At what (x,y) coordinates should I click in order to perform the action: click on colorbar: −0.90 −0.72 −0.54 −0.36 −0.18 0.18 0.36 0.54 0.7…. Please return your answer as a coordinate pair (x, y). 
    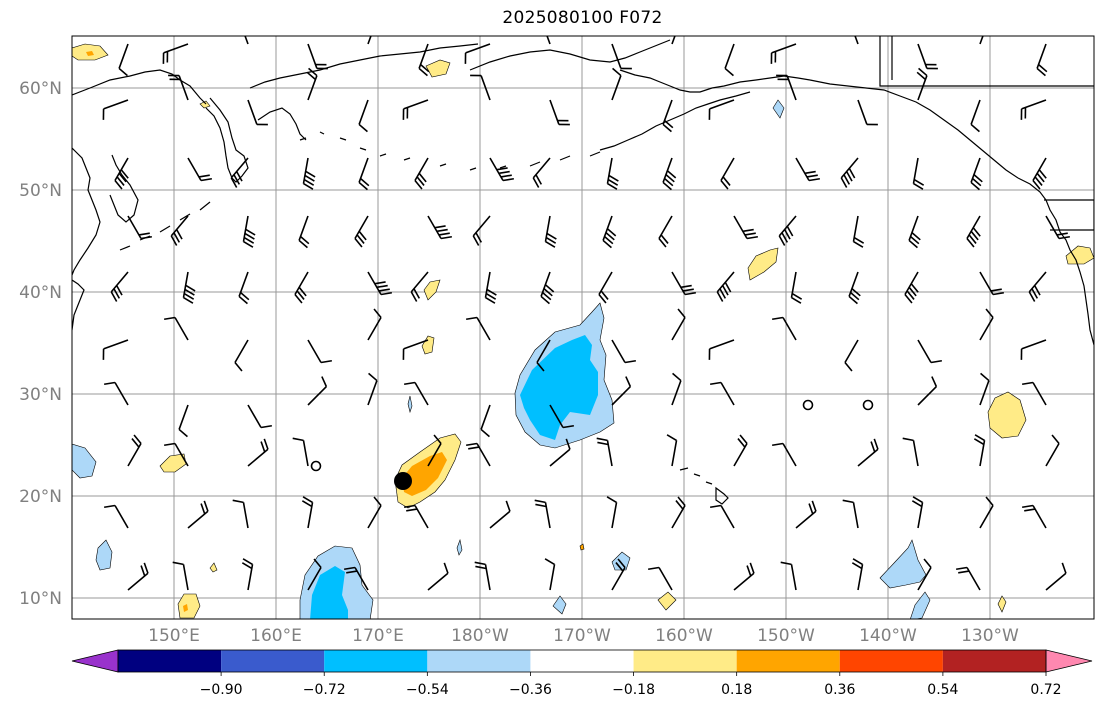
    Looking at the image, I should click on (582, 673).